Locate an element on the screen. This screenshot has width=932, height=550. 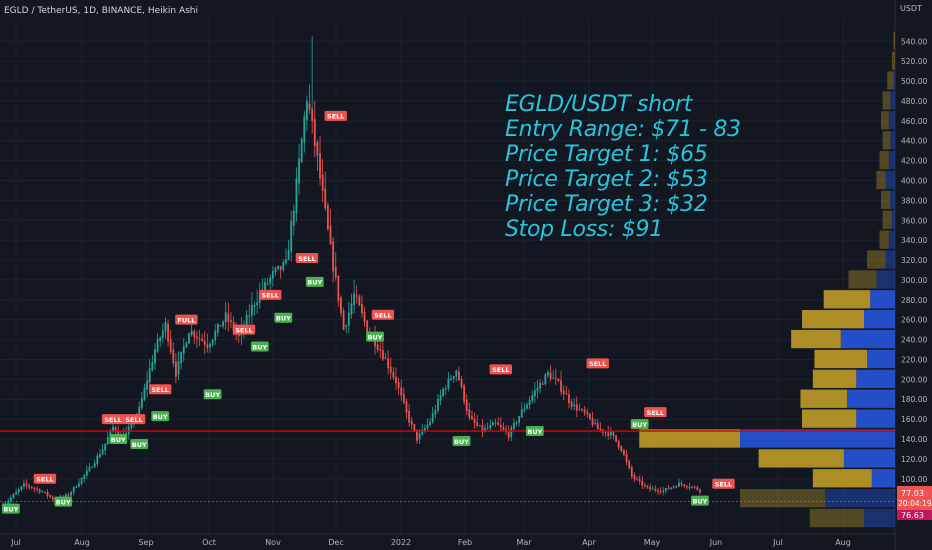
annotation-line: Price Target 2: $53 is located at coordinates (606, 179).